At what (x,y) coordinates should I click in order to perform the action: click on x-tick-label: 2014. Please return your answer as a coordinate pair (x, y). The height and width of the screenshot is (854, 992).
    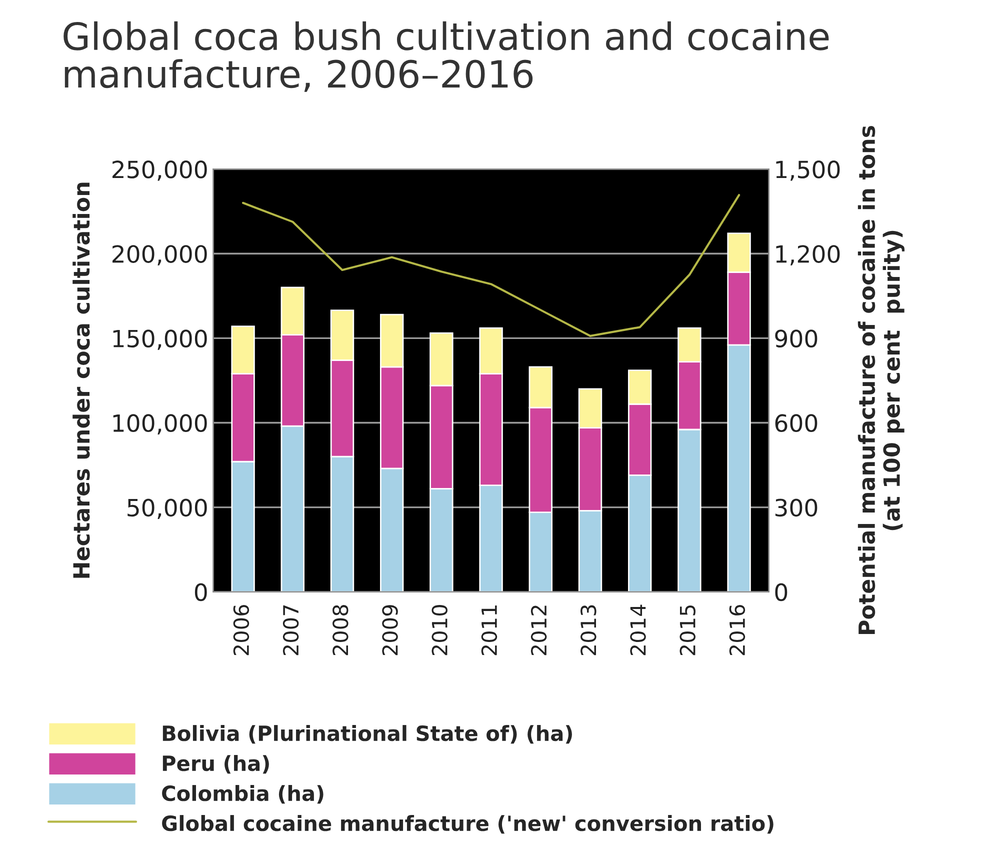
    Looking at the image, I should click on (638, 630).